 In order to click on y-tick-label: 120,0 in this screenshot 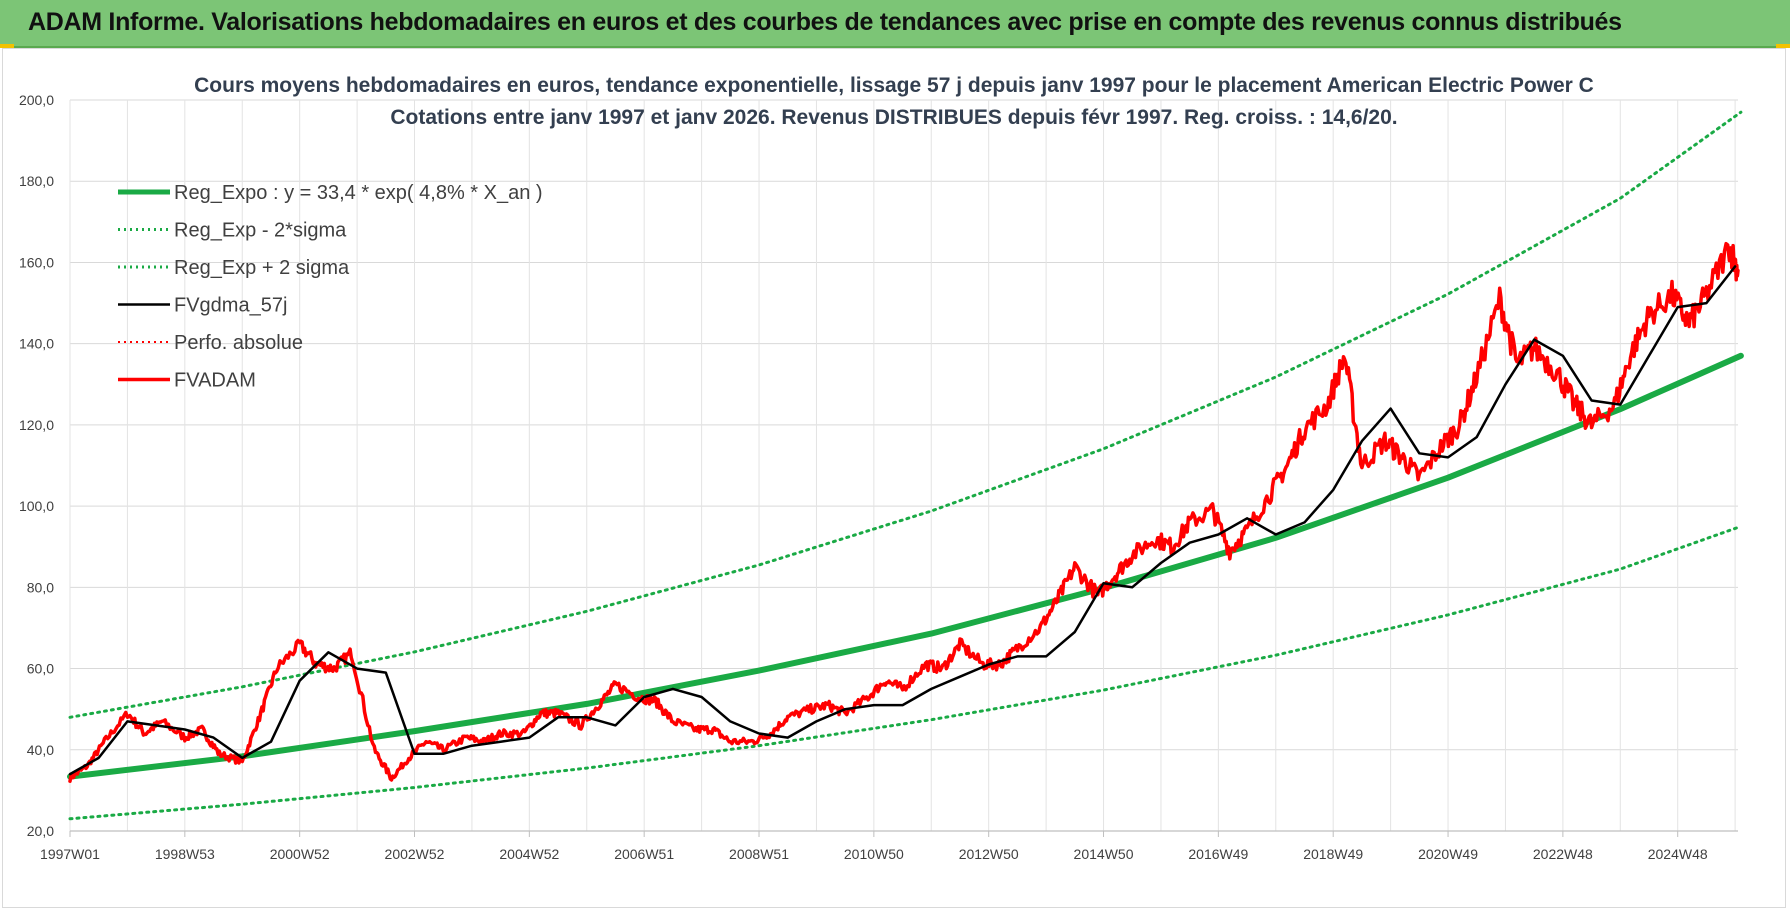, I will do `click(36, 425)`.